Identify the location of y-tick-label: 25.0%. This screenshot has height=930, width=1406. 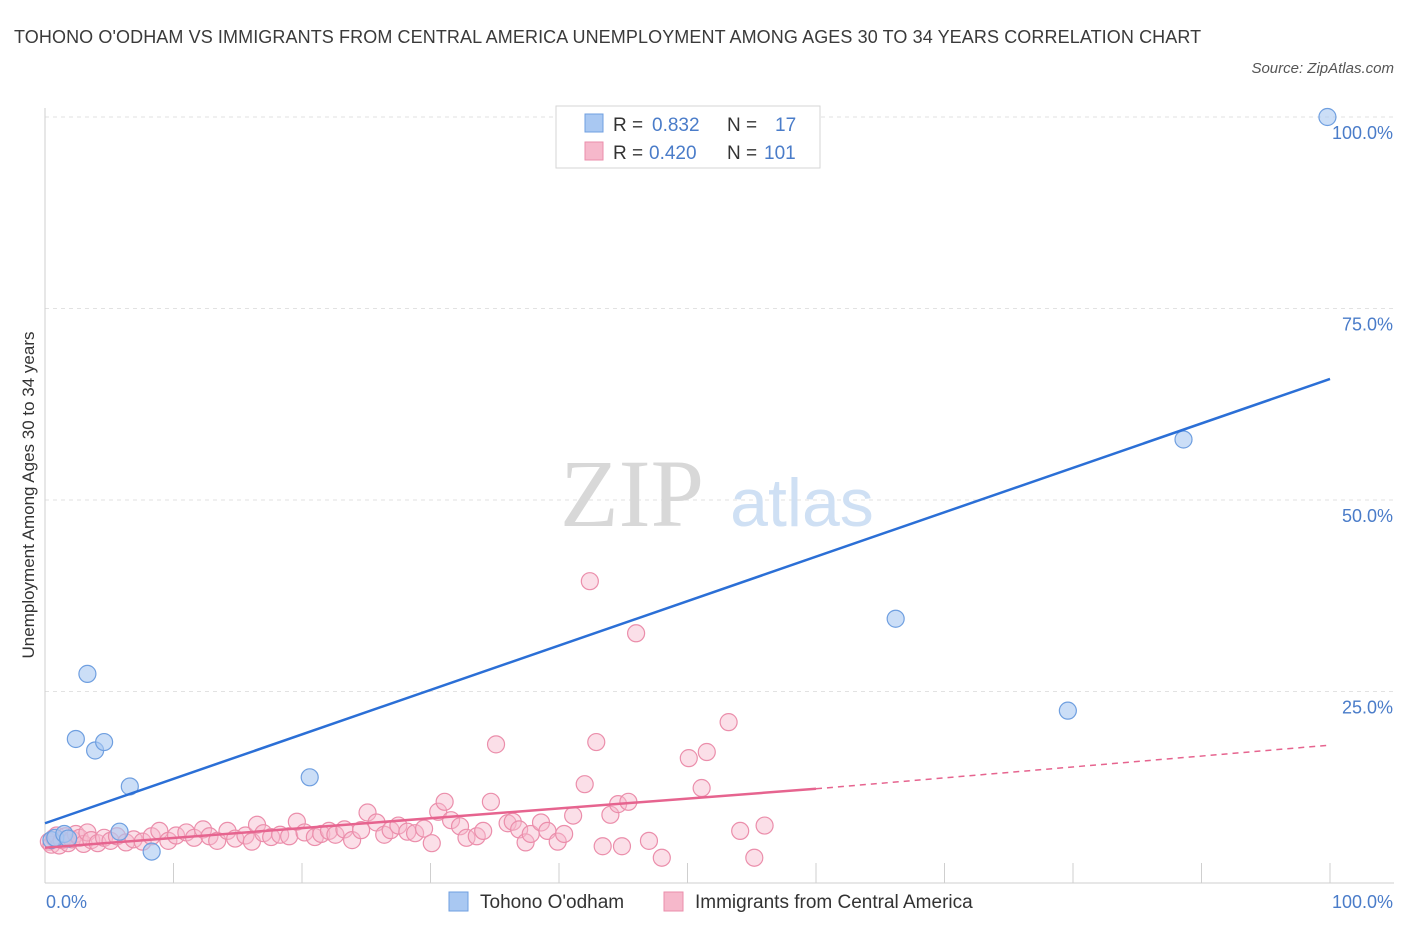
(1367, 708).